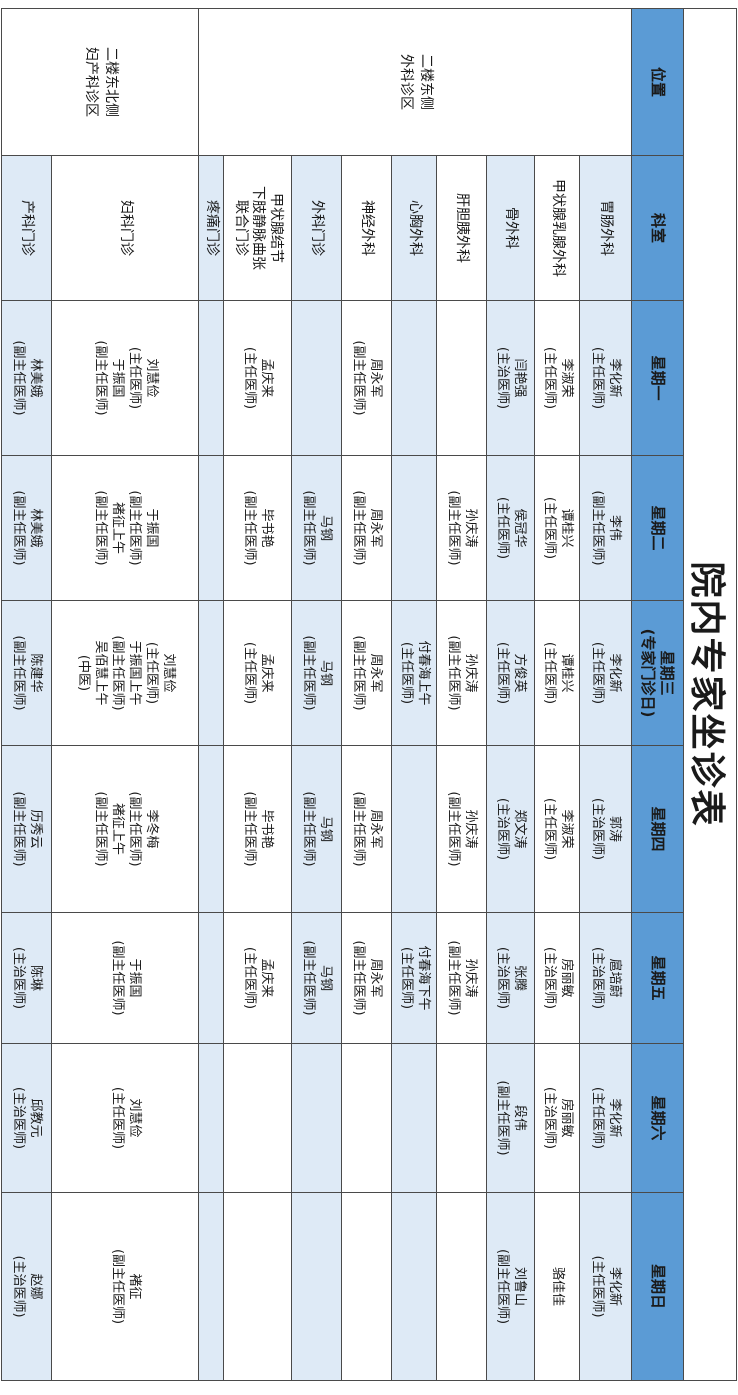 The height and width of the screenshot is (1395, 738). I want to click on header-friday: 星期五, so click(657, 978).